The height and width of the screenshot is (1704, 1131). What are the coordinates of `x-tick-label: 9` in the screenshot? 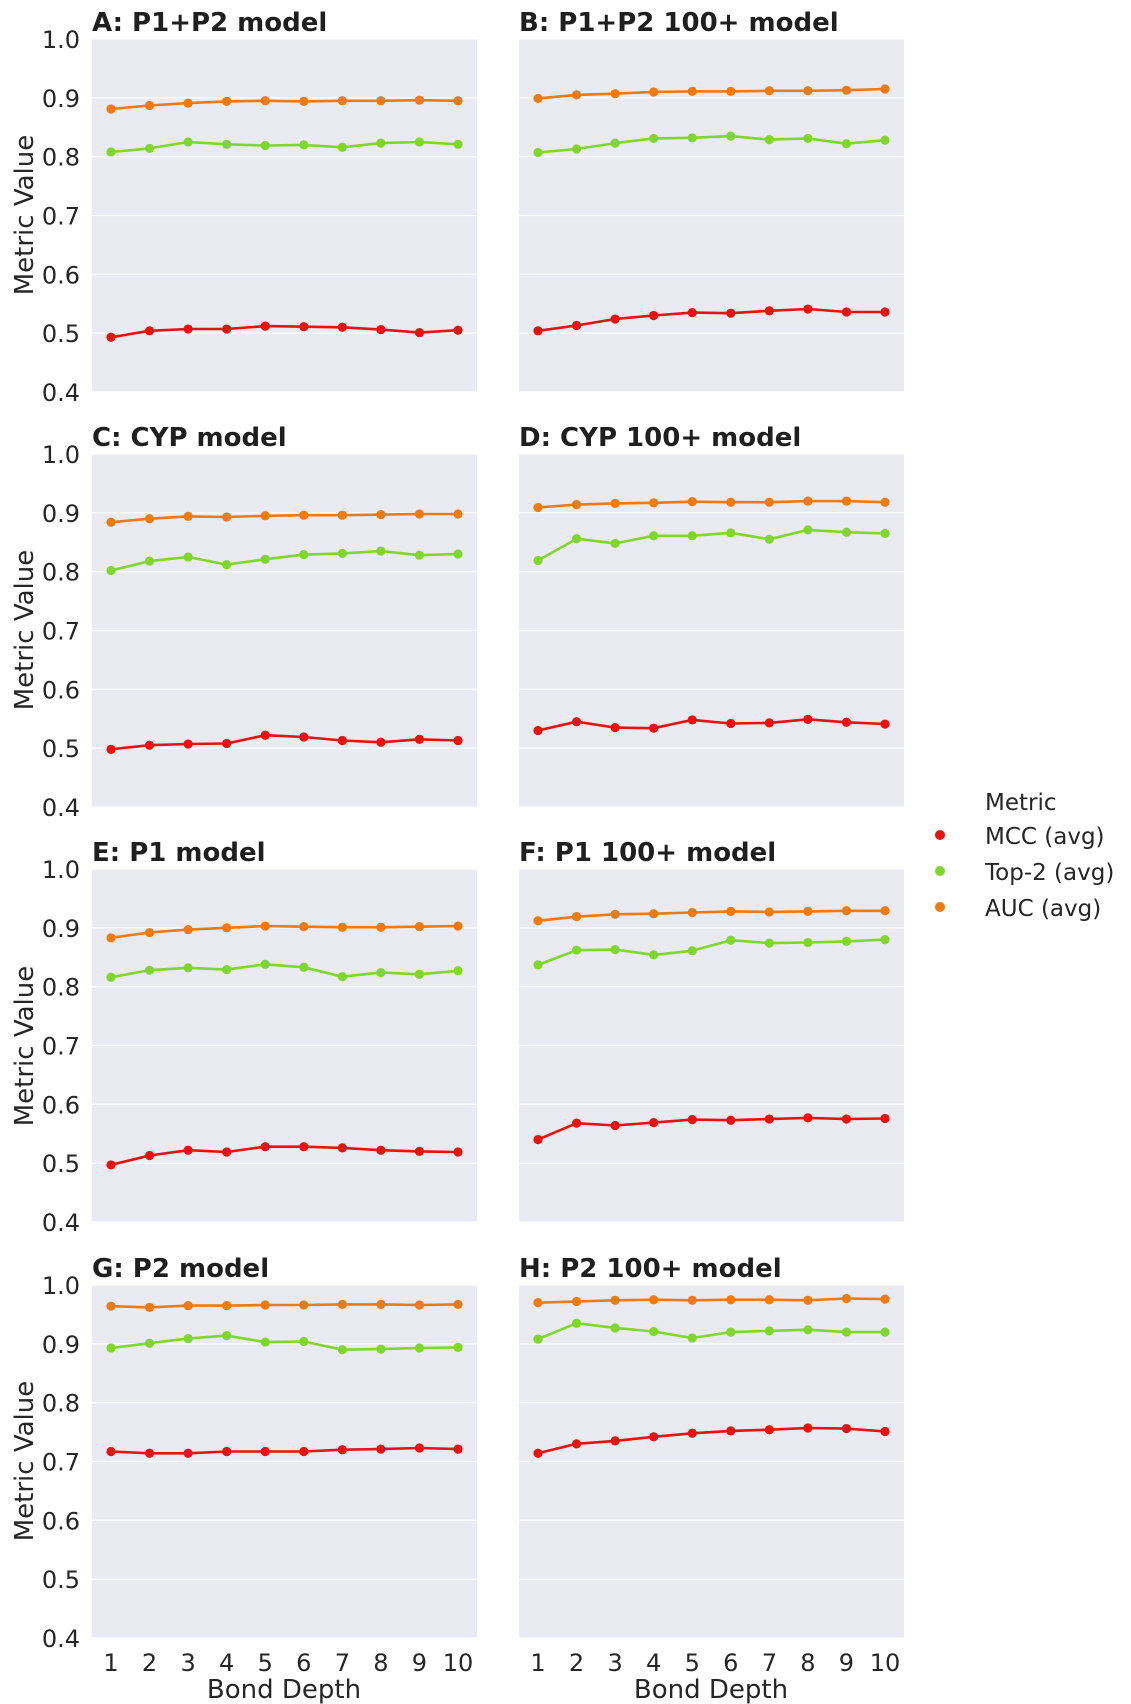 It's located at (846, 1663).